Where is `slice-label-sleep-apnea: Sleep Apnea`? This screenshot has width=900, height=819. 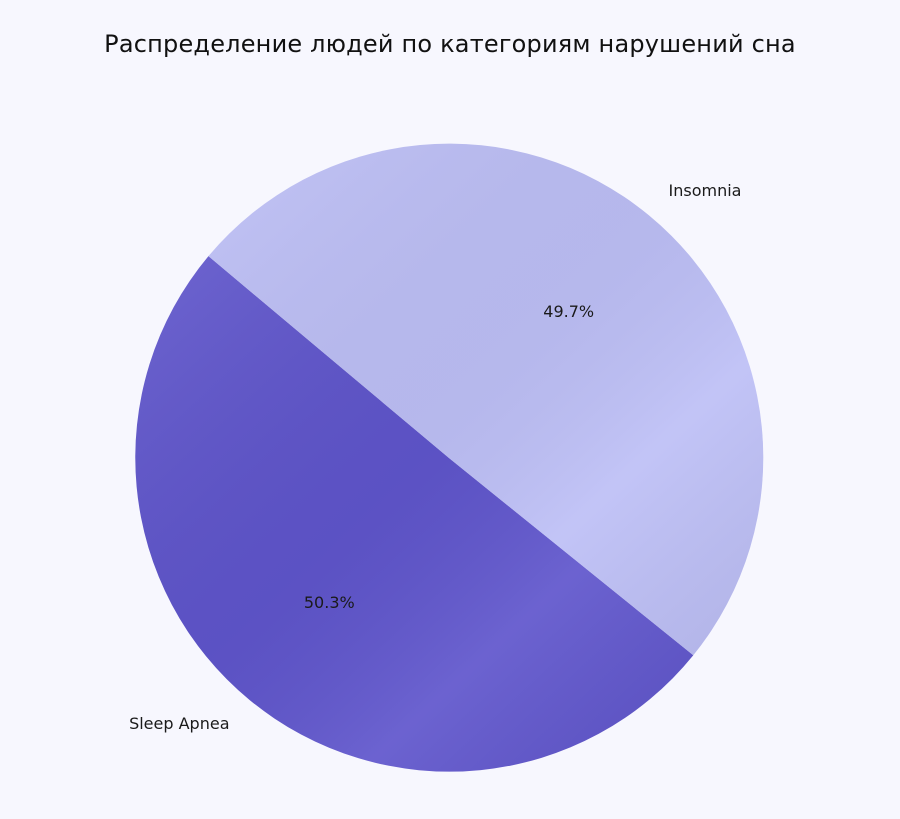
slice-label-sleep-apnea: Sleep Apnea is located at coordinates (179, 723).